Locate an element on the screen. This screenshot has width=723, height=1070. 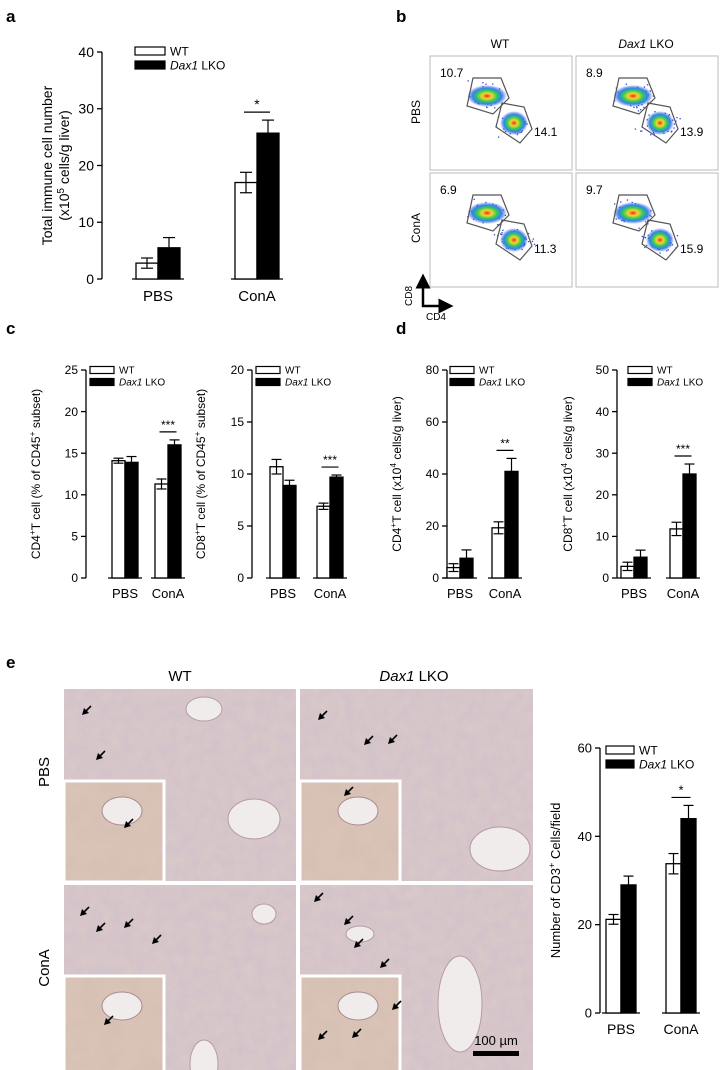
gate-percent-cd4: 11.3 is located at coordinates (545, 249).